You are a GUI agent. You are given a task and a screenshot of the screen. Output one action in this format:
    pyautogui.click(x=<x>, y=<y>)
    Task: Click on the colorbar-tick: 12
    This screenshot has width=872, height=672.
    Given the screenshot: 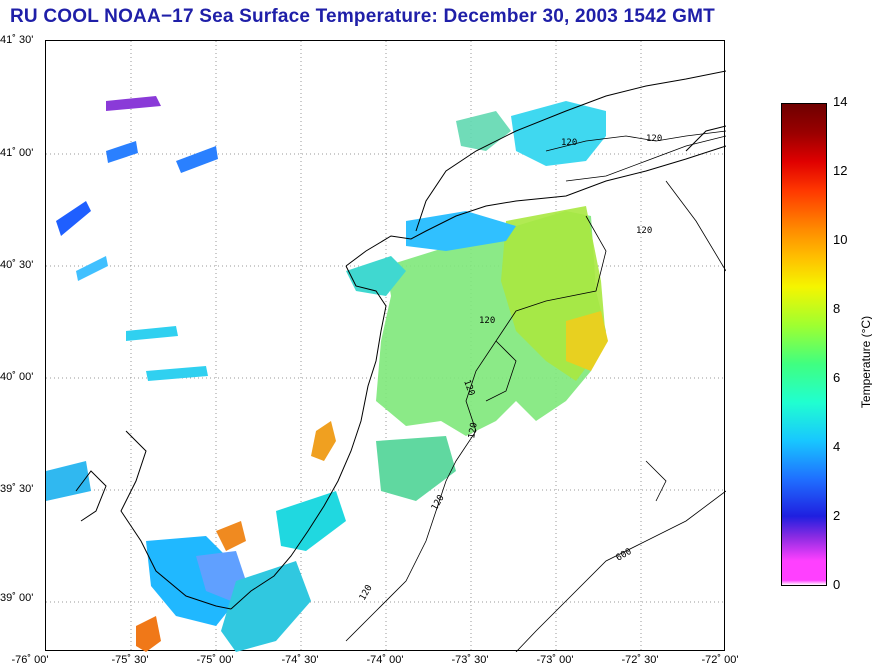 What is the action you would take?
    pyautogui.click(x=840, y=170)
    